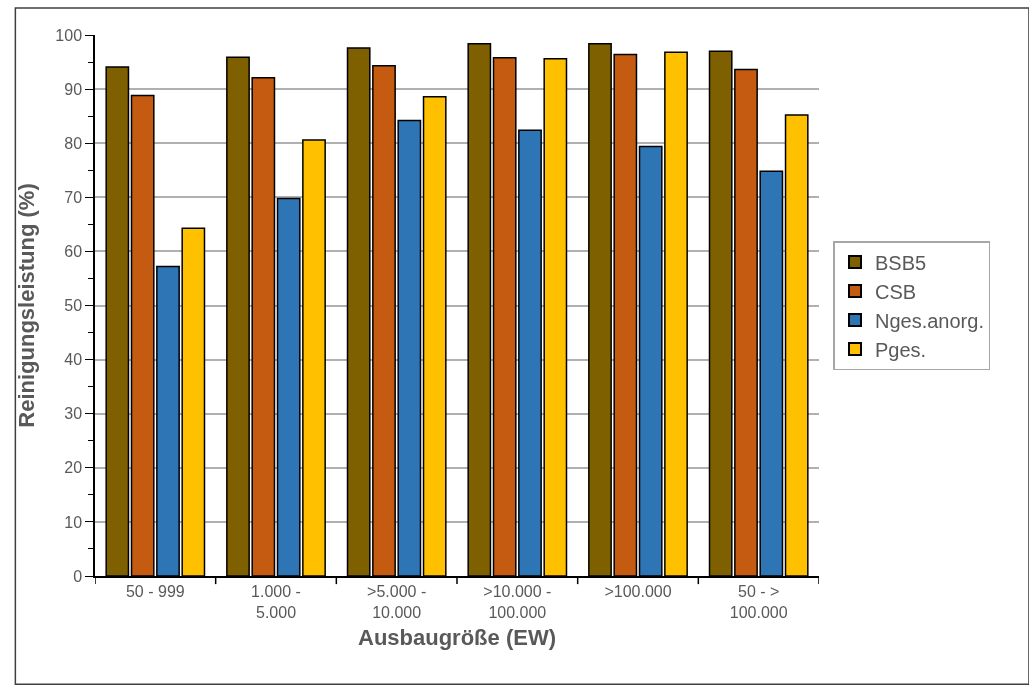 This screenshot has height=686, width=1029. What do you see at coordinates (73, 89) in the screenshot?
I see `y-tick-label: 90` at bounding box center [73, 89].